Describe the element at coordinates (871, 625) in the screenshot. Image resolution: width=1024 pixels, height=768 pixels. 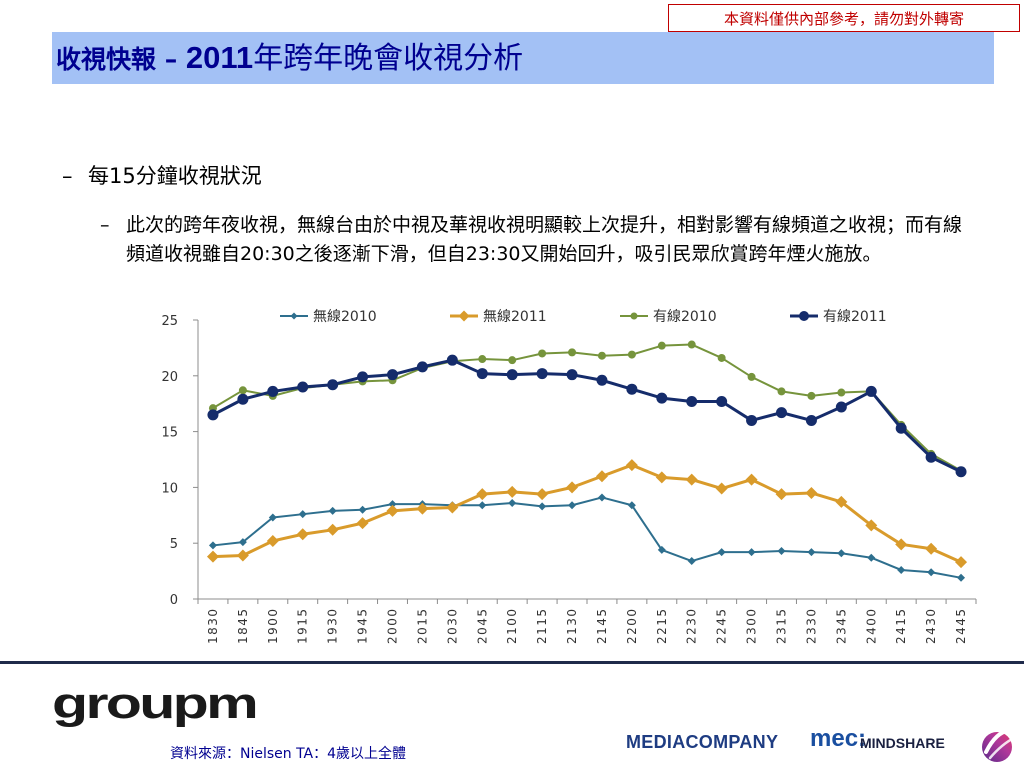
I see `x-tick-label: 2400` at that location.